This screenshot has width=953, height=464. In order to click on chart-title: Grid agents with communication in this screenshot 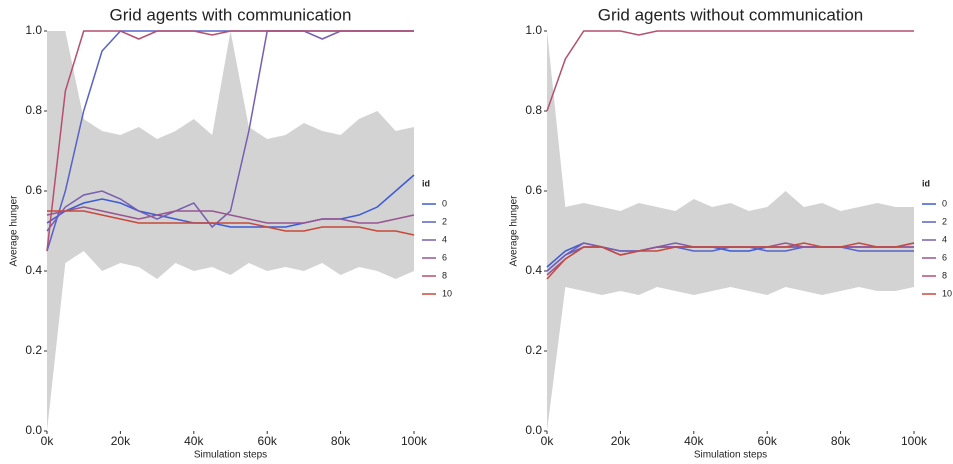, I will do `click(231, 14)`.